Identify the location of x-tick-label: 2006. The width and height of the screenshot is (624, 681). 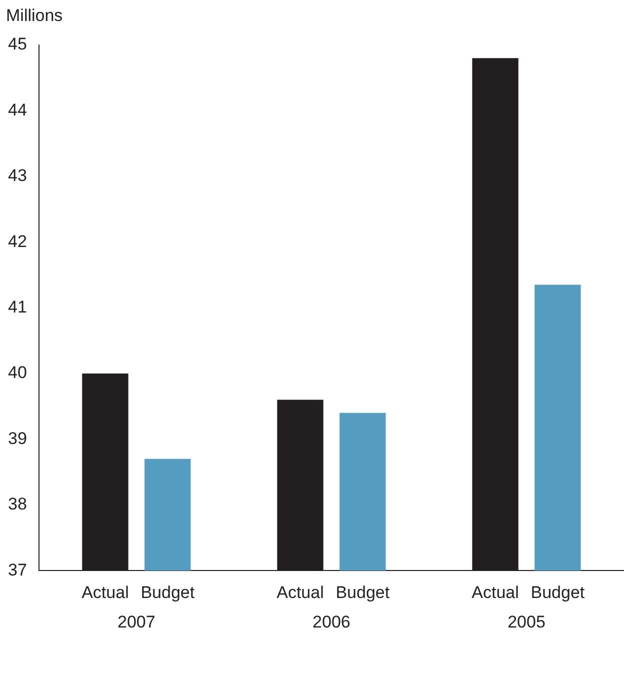
(331, 622).